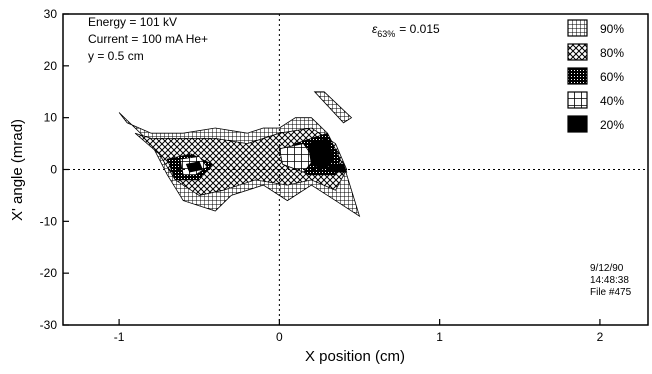 Image resolution: width=652 pixels, height=374 pixels. Describe the element at coordinates (386, 34) in the screenshot. I see `emittance-subscript: 63%` at that location.